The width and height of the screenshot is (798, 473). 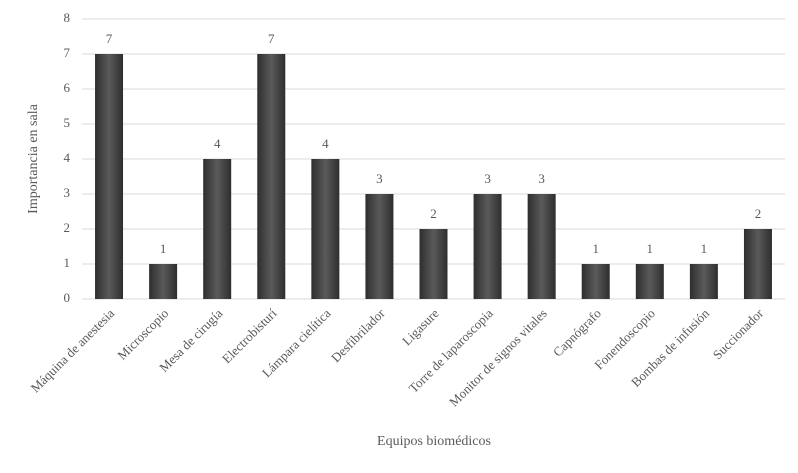 What do you see at coordinates (142, 334) in the screenshot?
I see `x-tick-label: Microscopio` at bounding box center [142, 334].